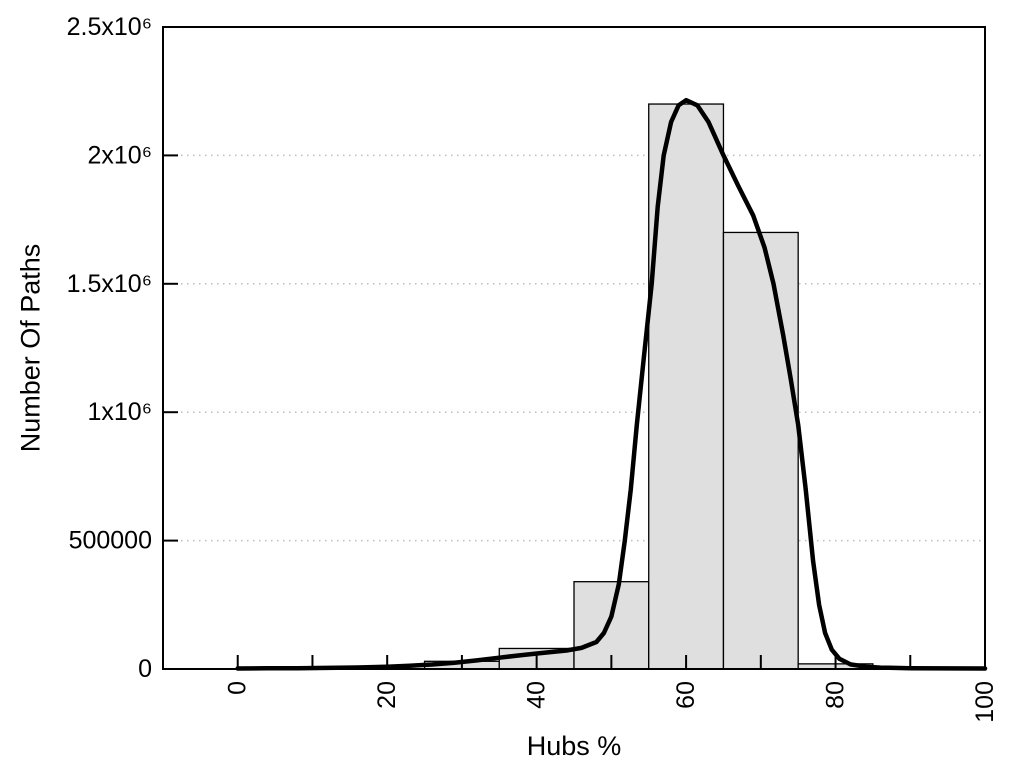 This screenshot has height=768, width=1024. I want to click on histogram-bar, so click(760, 450).